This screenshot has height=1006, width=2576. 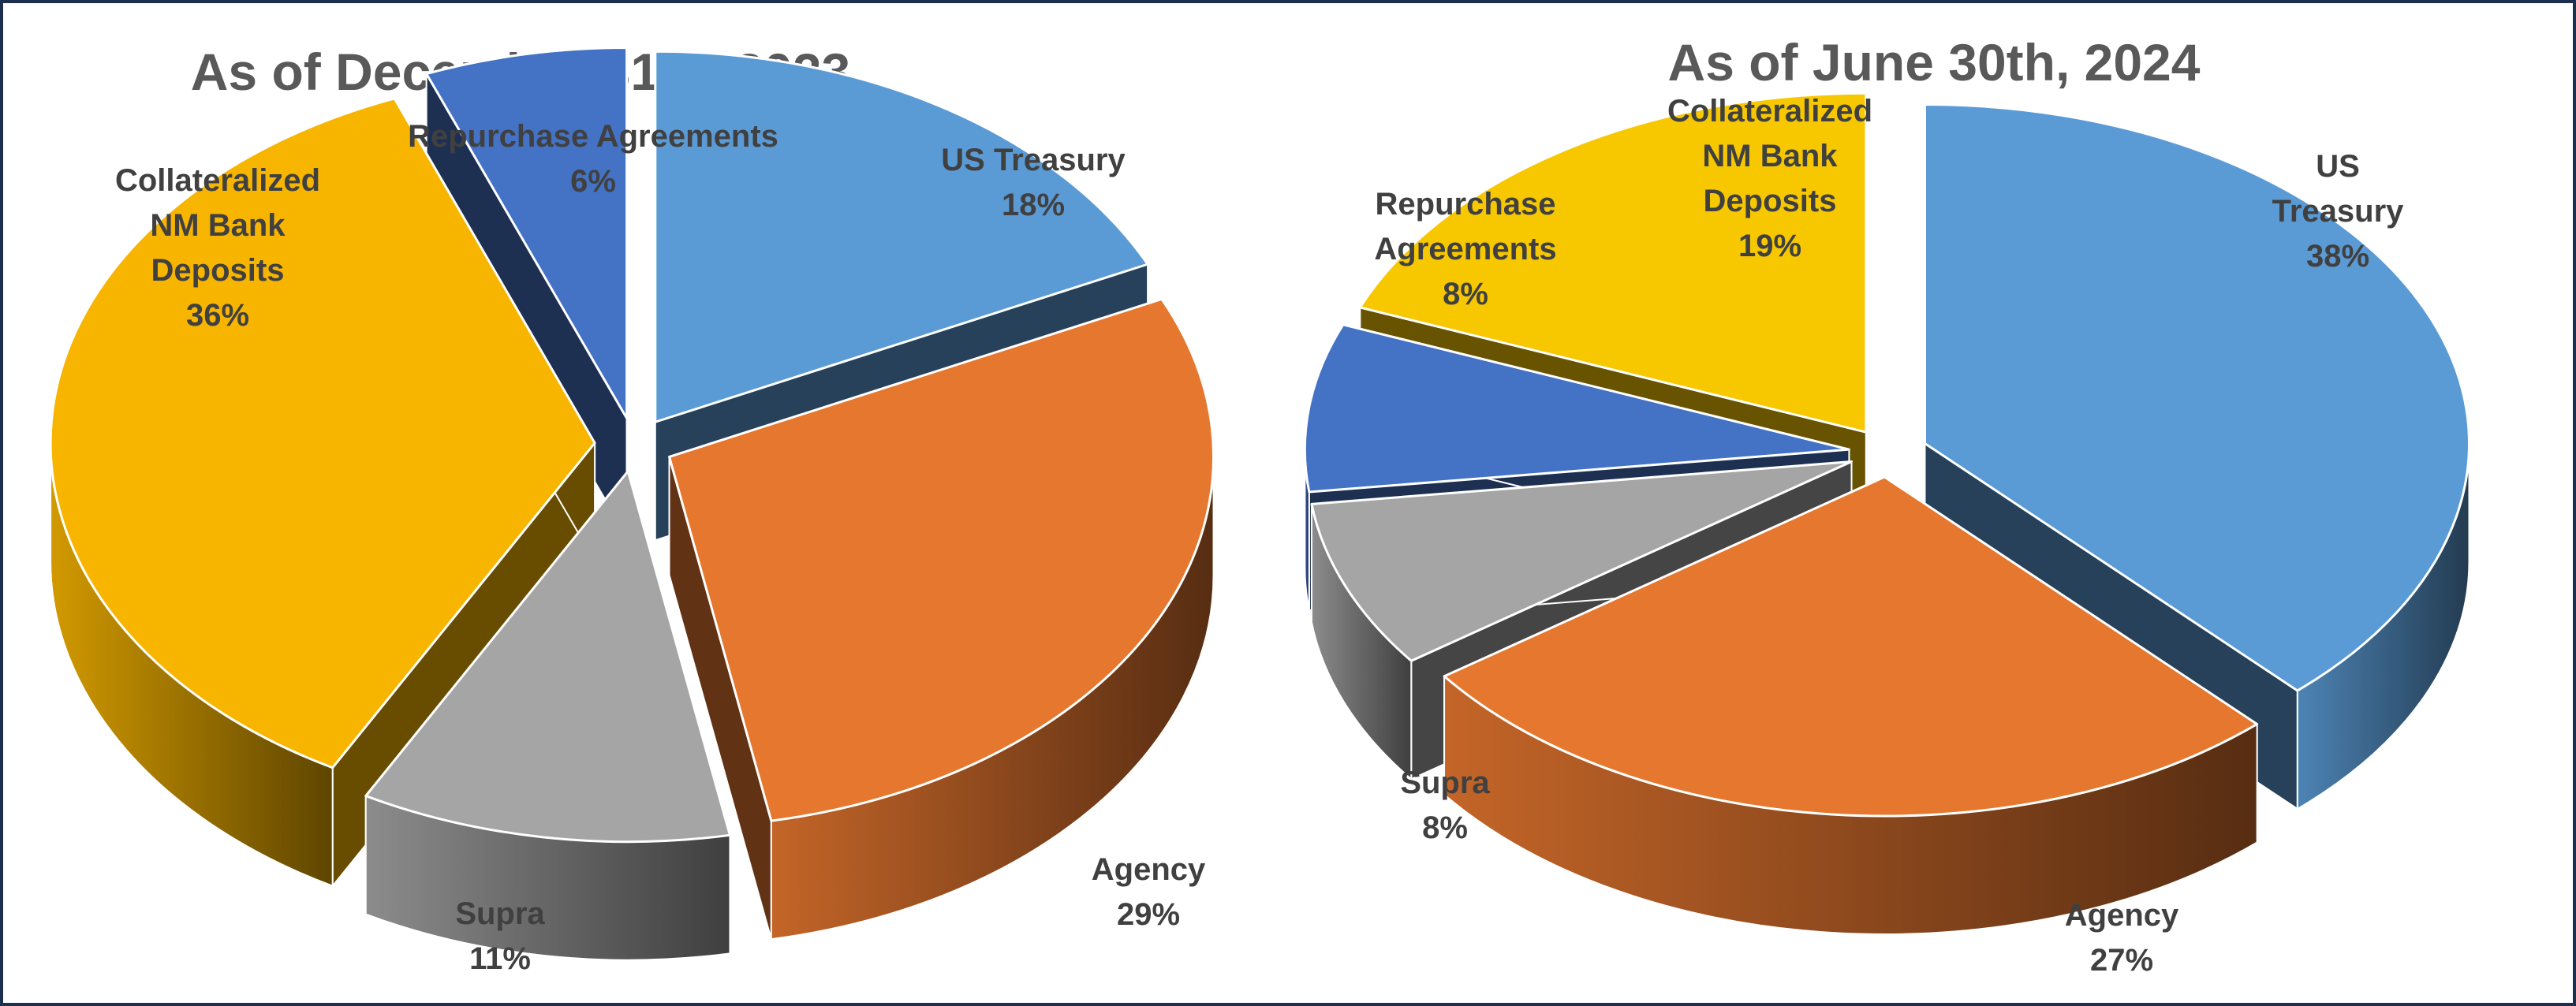 I want to click on data-label-repurchase-agreements: Repurchase Agreements 6%, so click(x=593, y=159).